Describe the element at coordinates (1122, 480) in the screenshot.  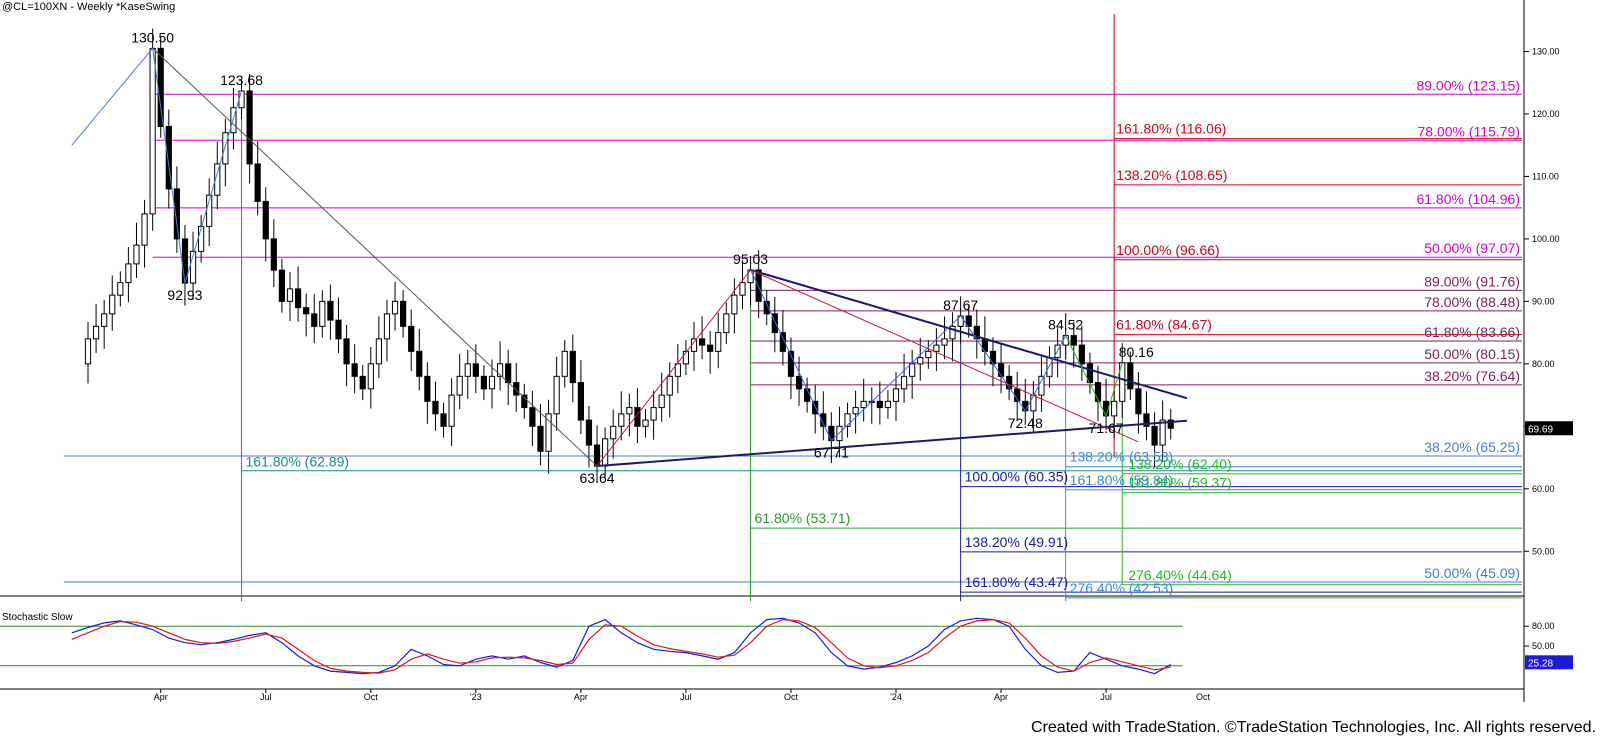
I see `fib-level-label: 161.80% (59.84)` at that location.